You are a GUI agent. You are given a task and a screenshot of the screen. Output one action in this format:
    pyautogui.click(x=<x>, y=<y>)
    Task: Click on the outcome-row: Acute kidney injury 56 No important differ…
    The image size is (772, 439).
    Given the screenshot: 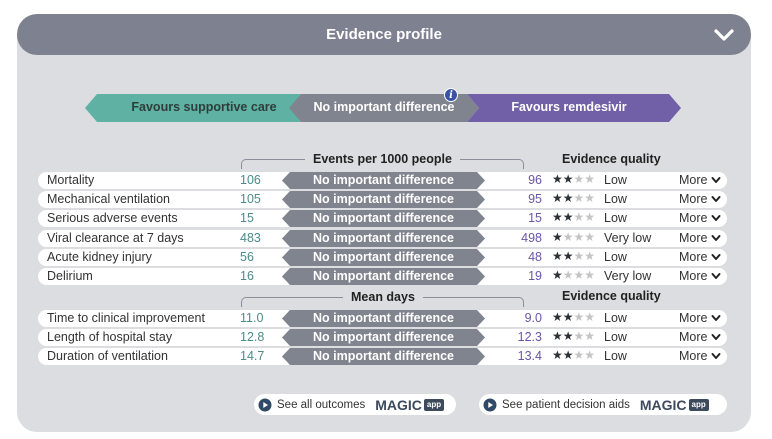 What is the action you would take?
    pyautogui.click(x=382, y=257)
    